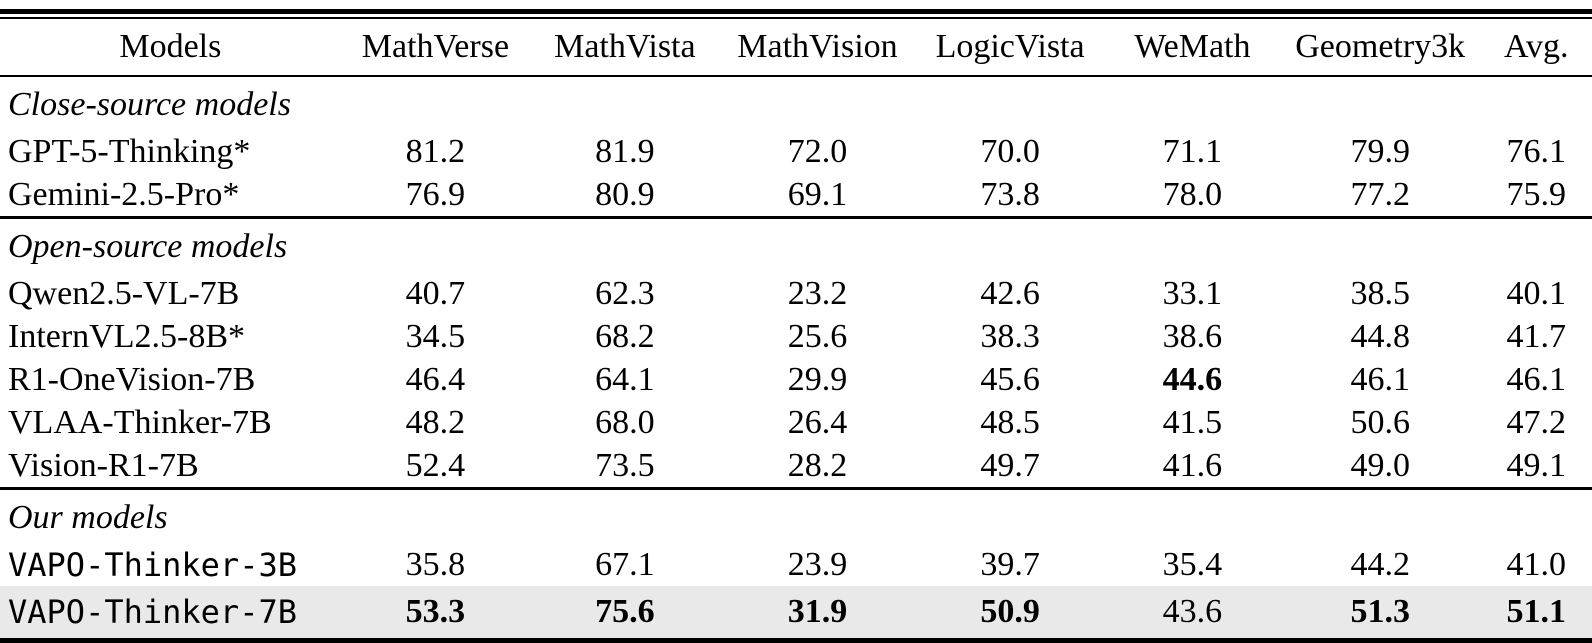 This screenshot has height=643, width=1592. Describe the element at coordinates (1380, 47) in the screenshot. I see `column-header-geometry3k: Geometry3k` at that location.